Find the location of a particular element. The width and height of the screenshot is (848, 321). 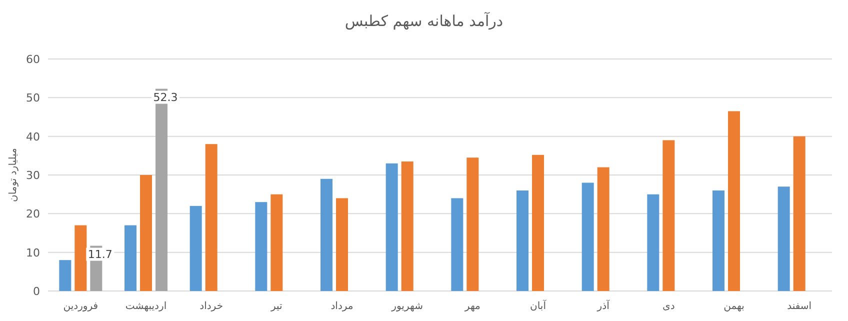

x-tick-label: فروردین is located at coordinates (80, 306).